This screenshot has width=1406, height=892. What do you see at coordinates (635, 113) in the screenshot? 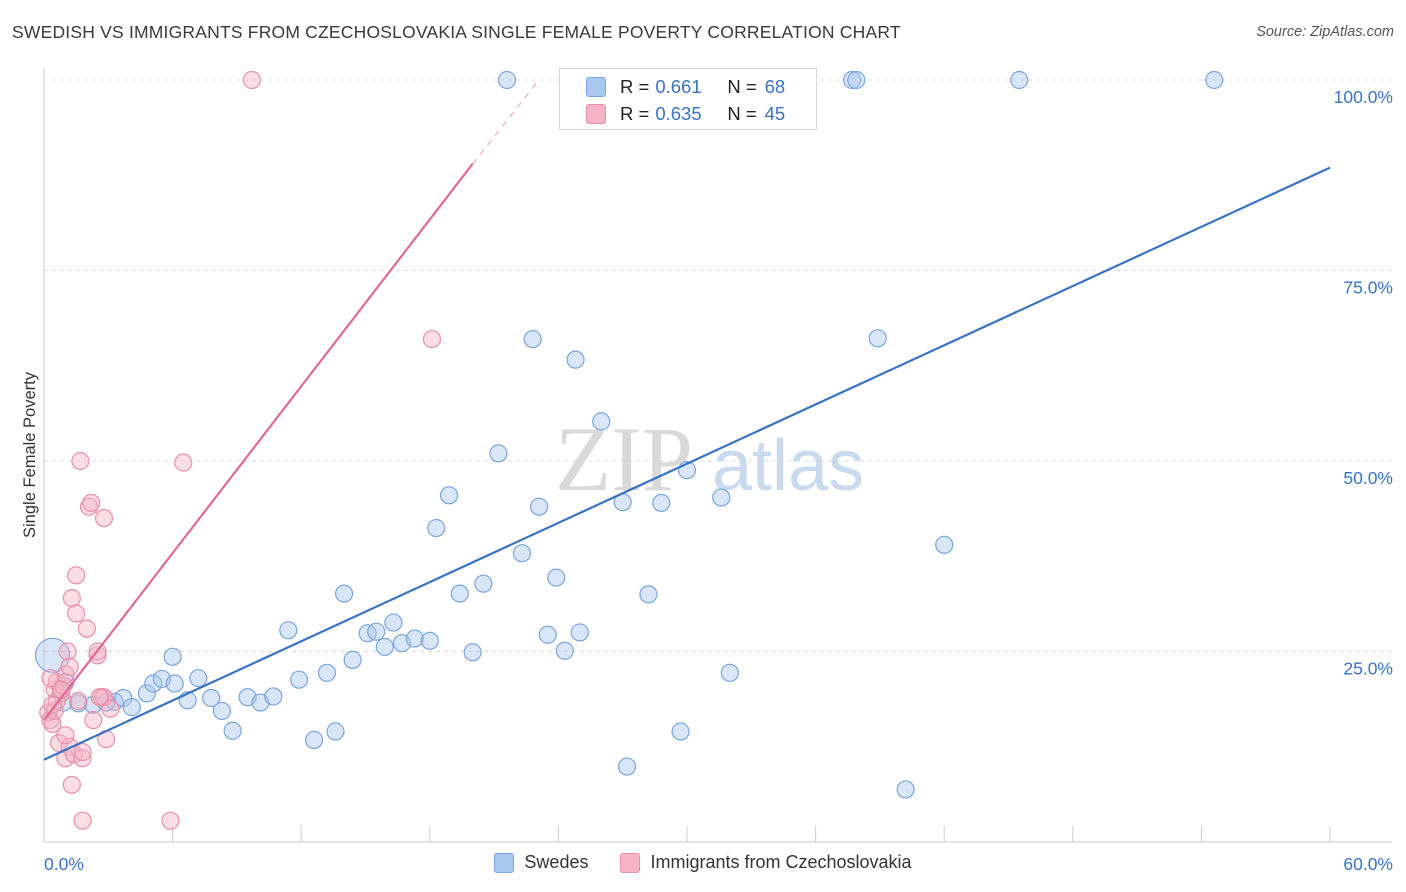
I see `stats-r-label: R =` at bounding box center [635, 113].